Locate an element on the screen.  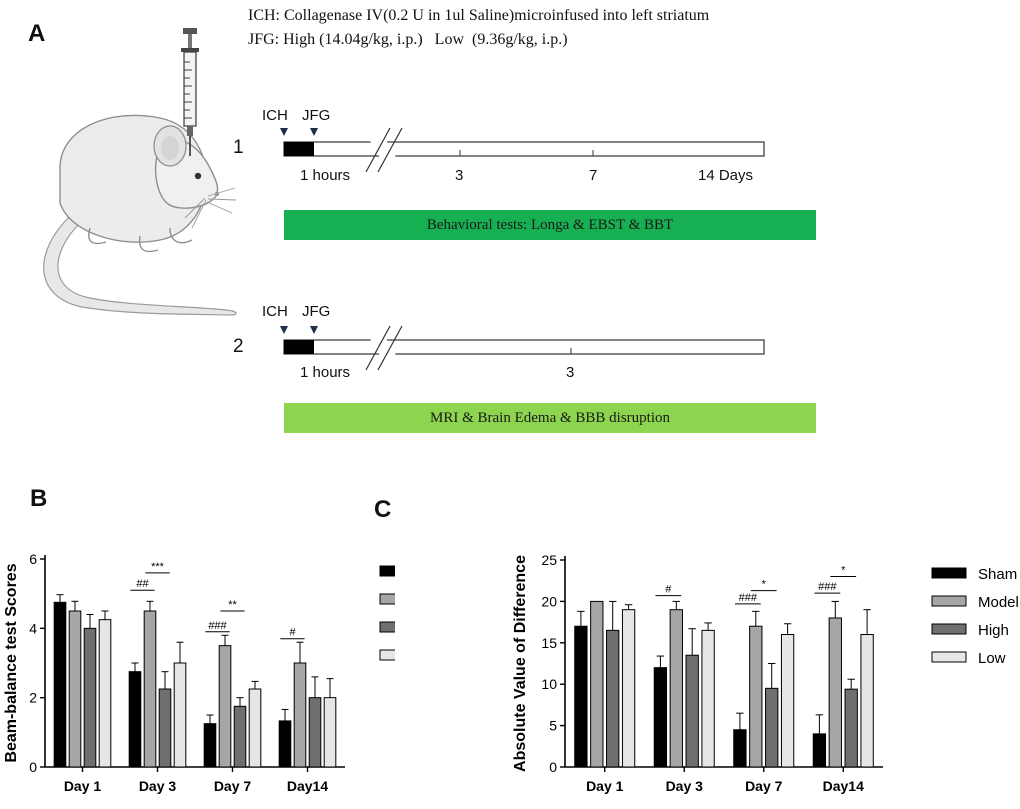
timeline1-tick-7: 7 is located at coordinates (593, 175).